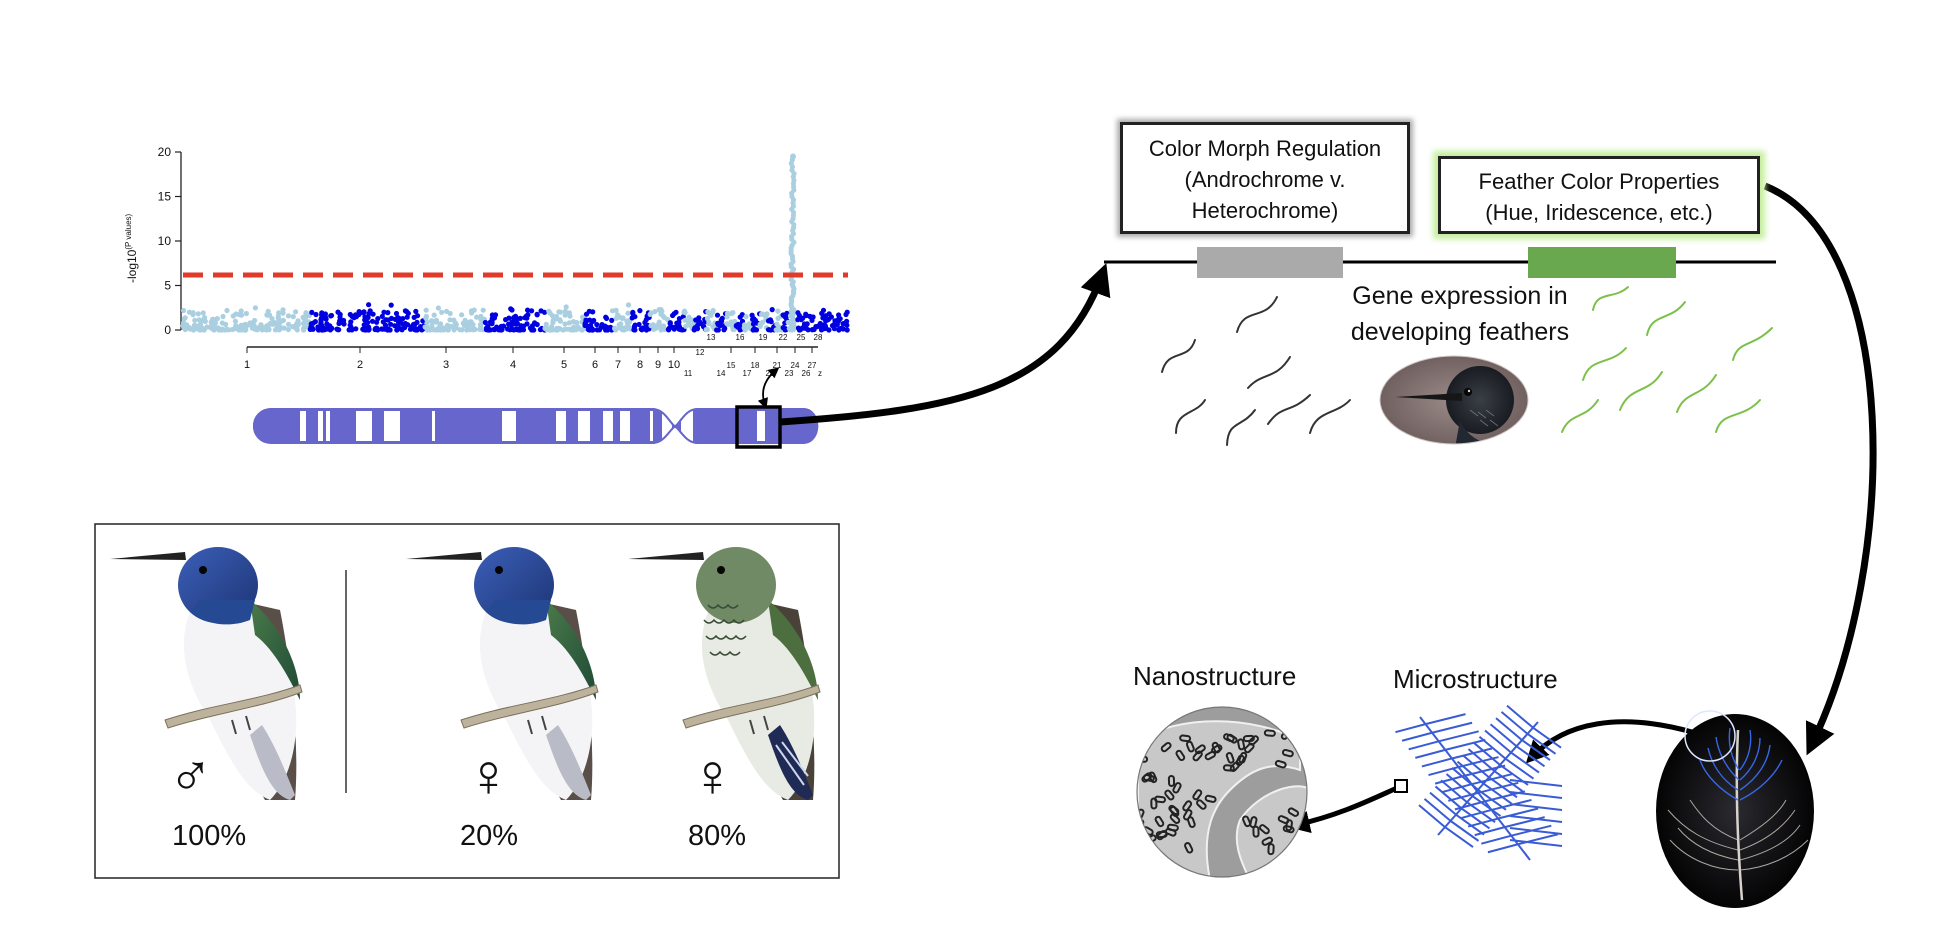 This screenshot has height=936, width=1950. What do you see at coordinates (789, 373) in the screenshot?
I see `x-tick-label: 23` at bounding box center [789, 373].